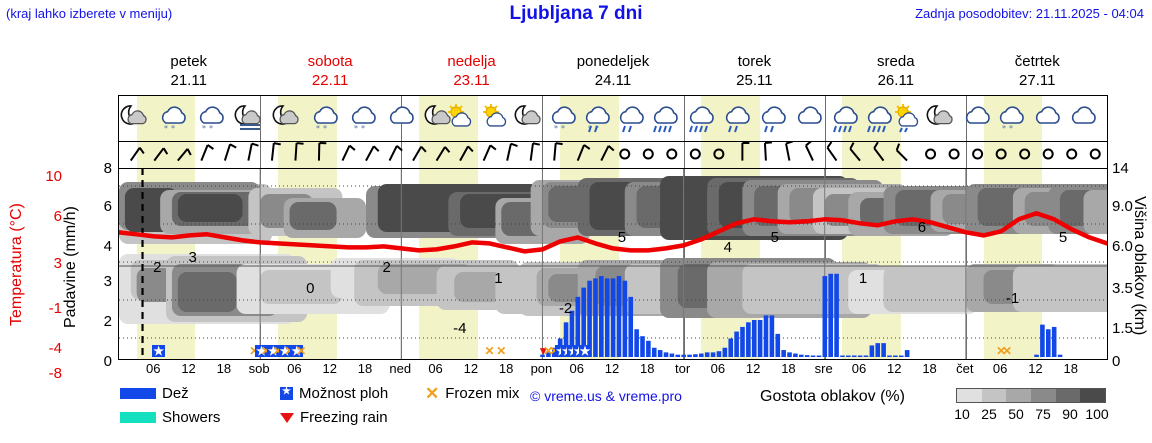  Describe the element at coordinates (286, 393) in the screenshot. I see `chance-of-showers-icon: ★` at that location.